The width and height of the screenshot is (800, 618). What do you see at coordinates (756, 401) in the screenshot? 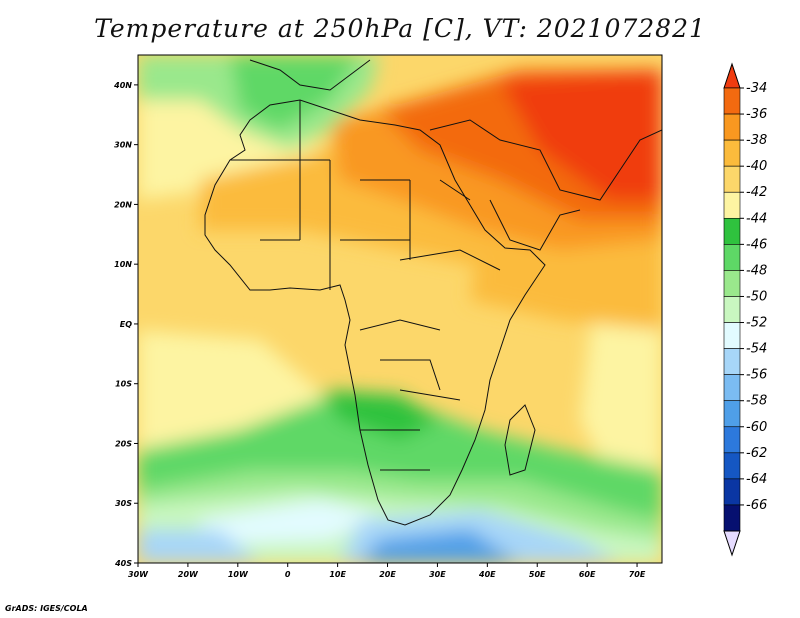
I see `colorbar-level-label: -58` at bounding box center [756, 401].